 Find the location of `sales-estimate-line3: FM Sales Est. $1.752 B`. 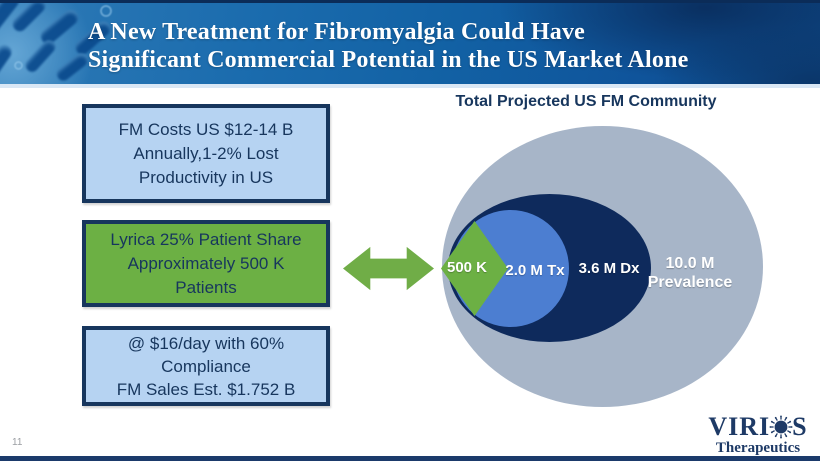

sales-estimate-line3: FM Sales Est. $1.752 B is located at coordinates (206, 389).